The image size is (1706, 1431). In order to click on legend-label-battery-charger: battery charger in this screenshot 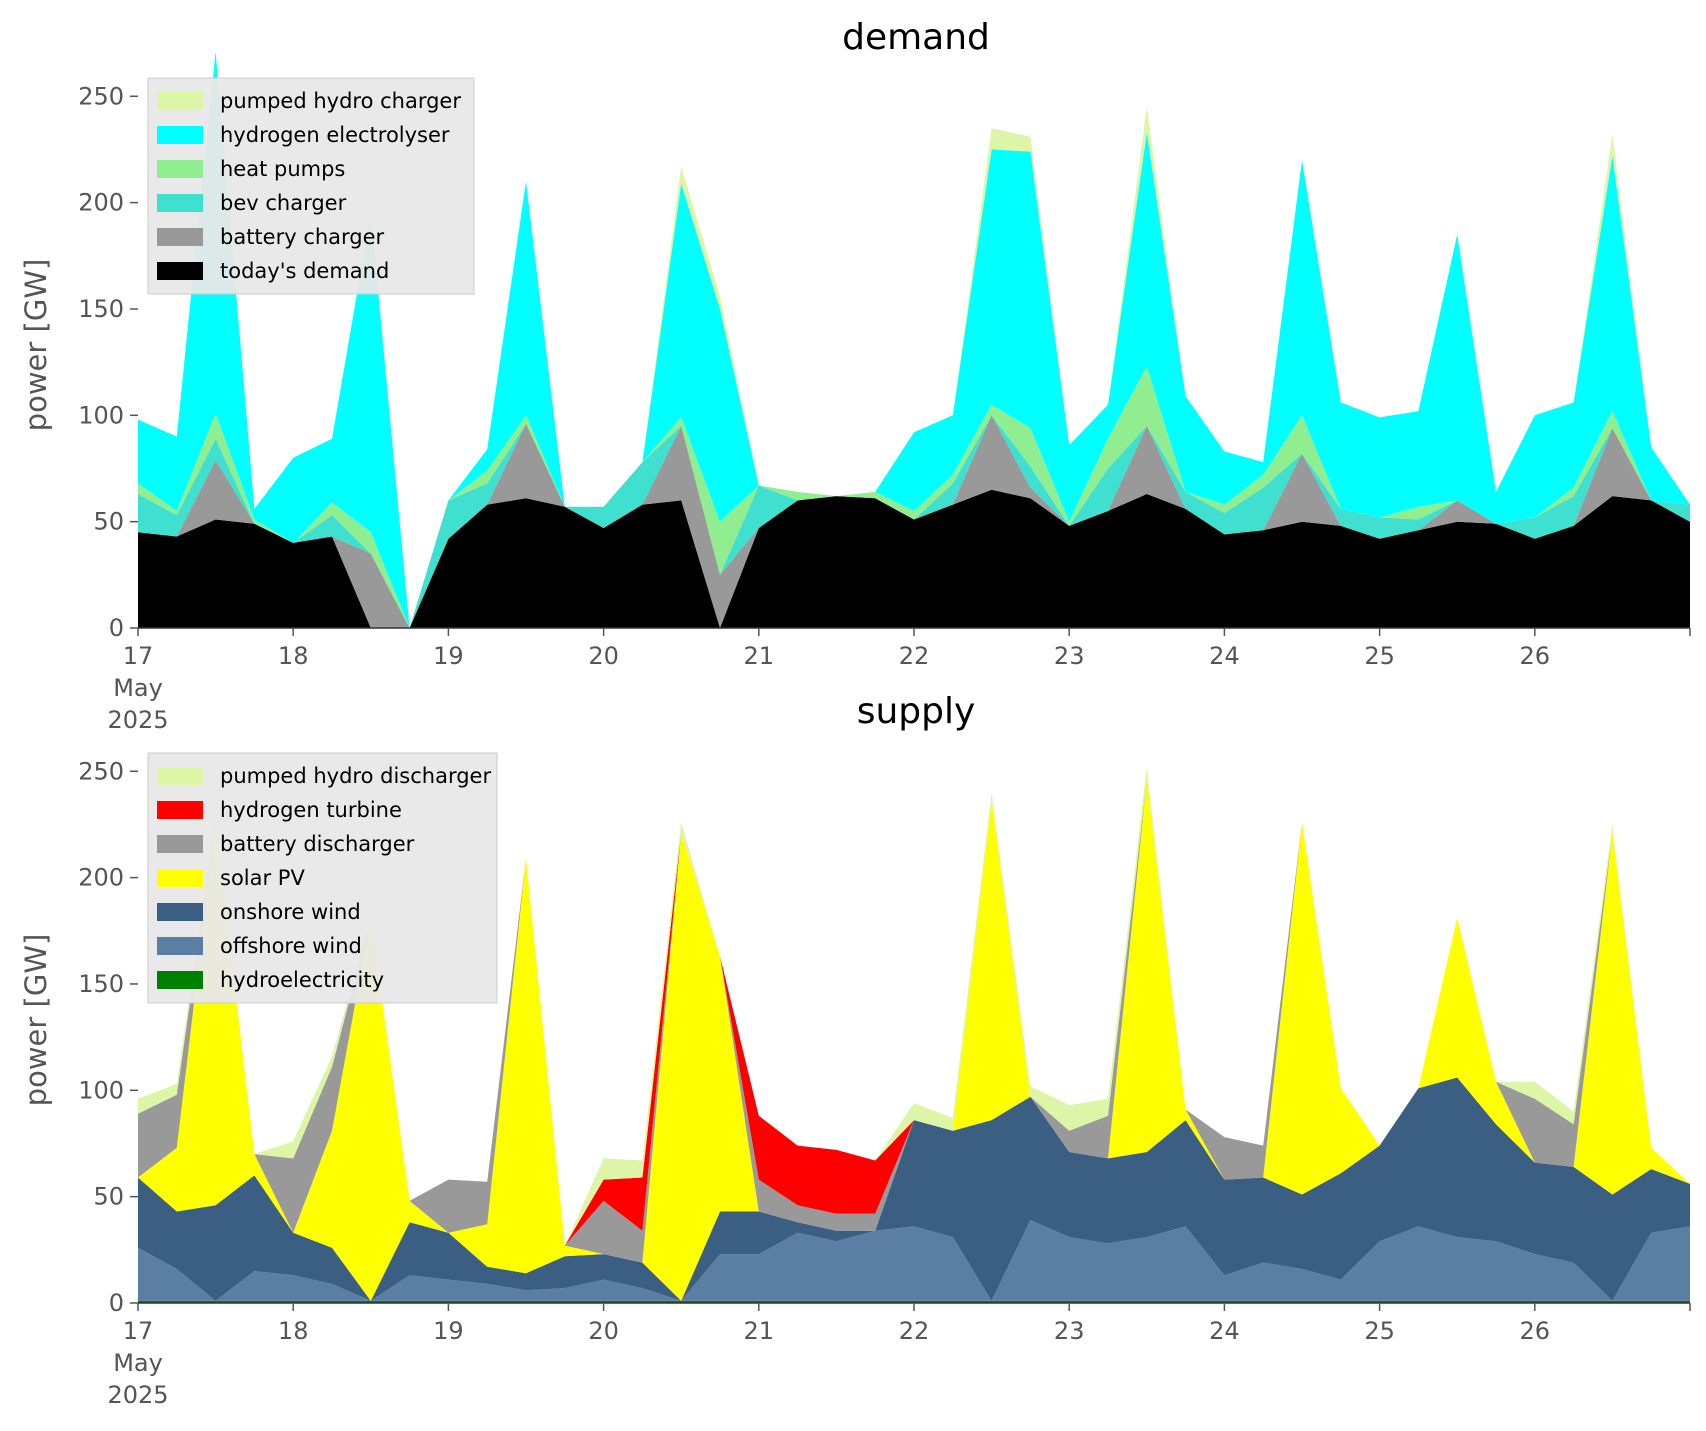, I will do `click(302, 237)`.